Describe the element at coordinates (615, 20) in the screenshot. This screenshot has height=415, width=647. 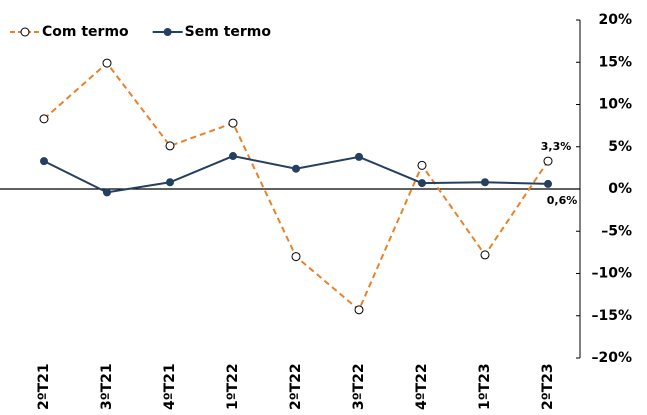
I see `y-tick-label: 20%` at that location.